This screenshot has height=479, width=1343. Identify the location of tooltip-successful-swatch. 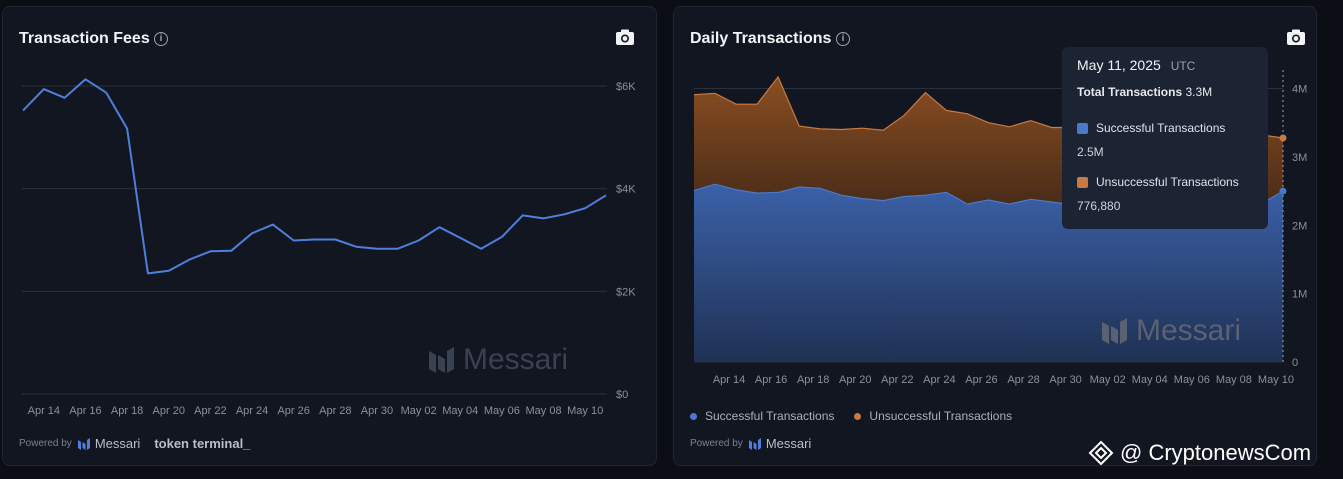
(1082, 128).